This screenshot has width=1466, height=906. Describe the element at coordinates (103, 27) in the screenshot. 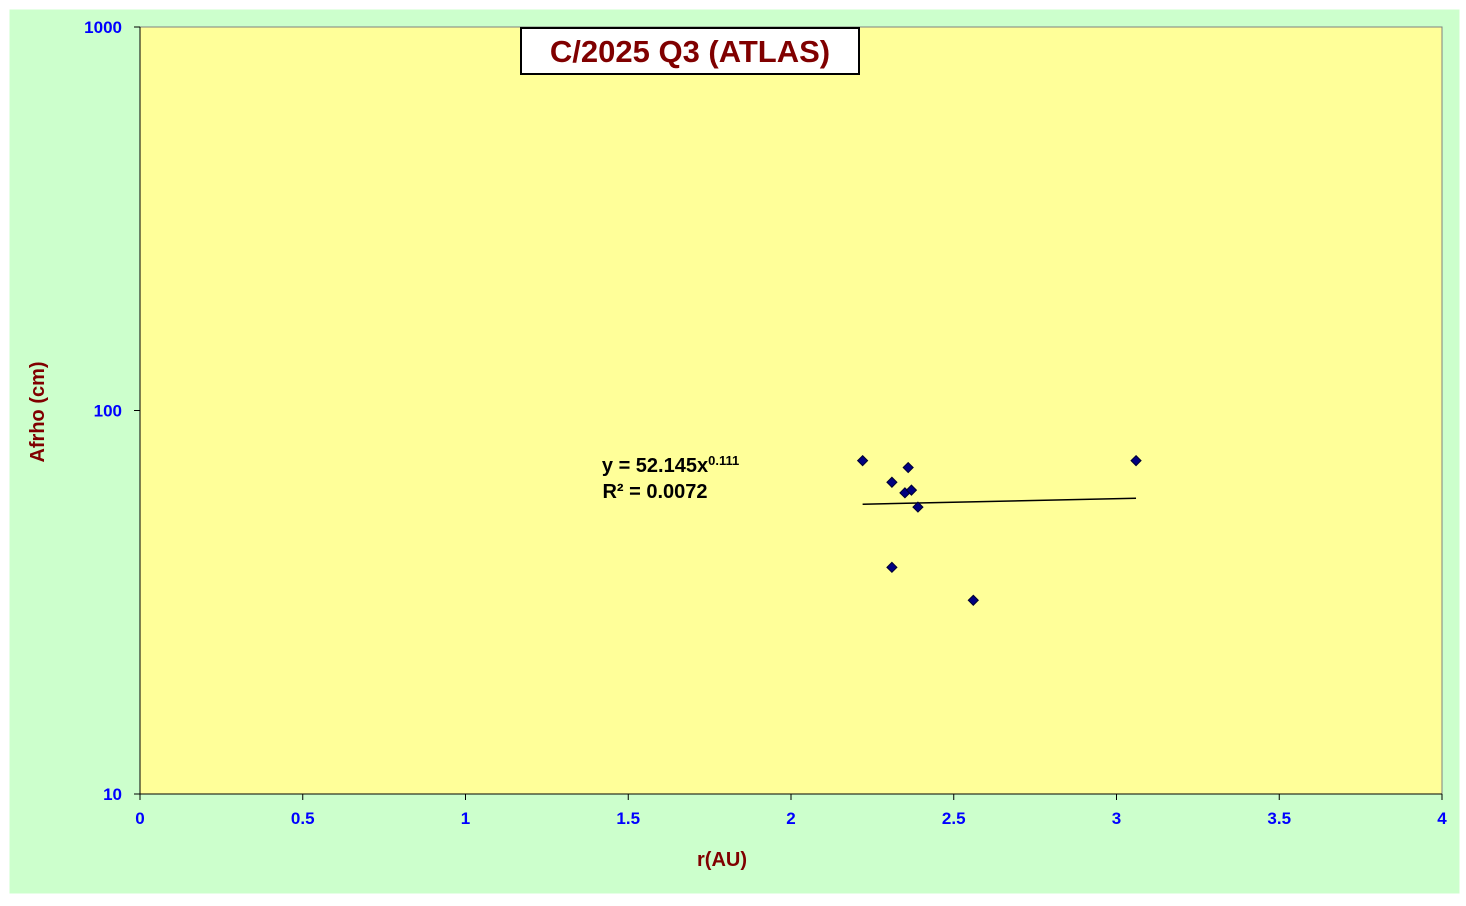

I see `y-tick-label: 1000` at that location.